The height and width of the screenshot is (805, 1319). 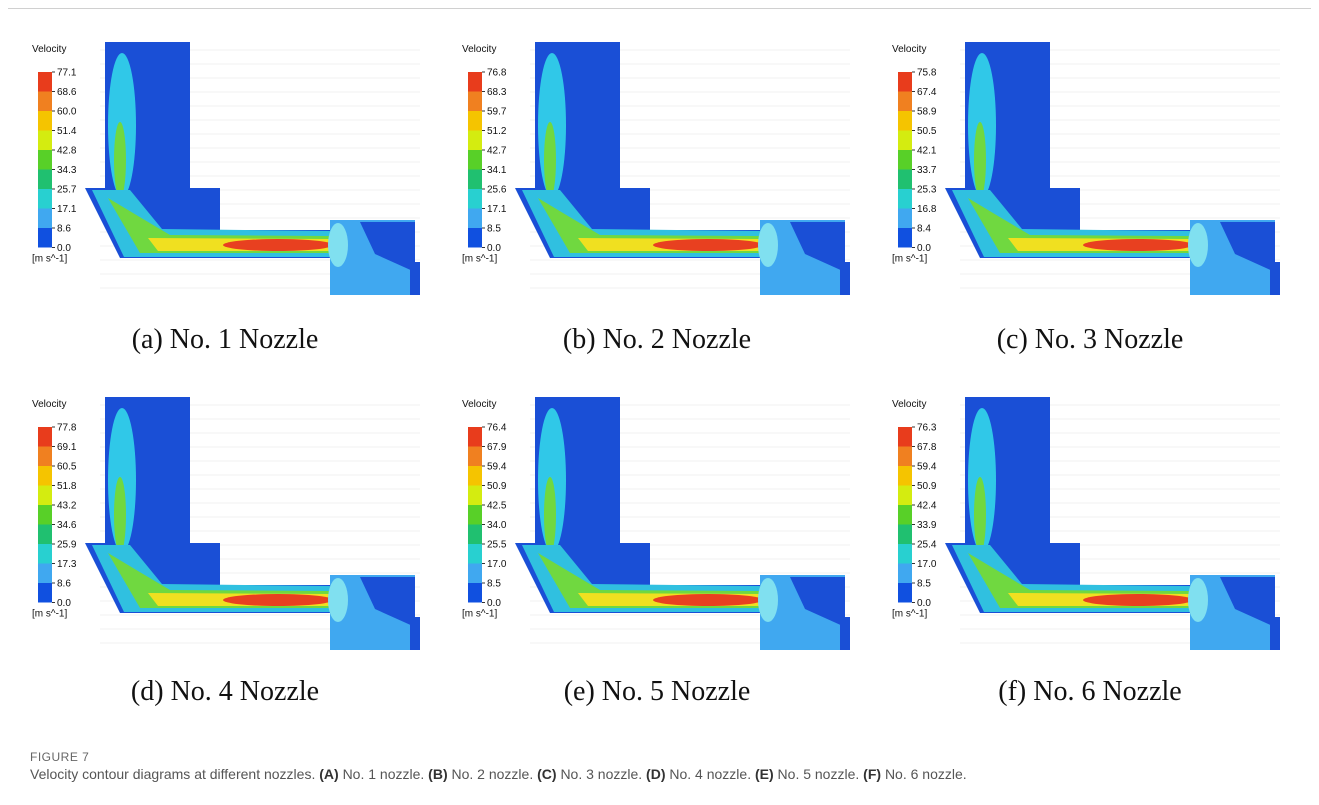 What do you see at coordinates (438, 774) in the screenshot?
I see `caption-item-label: (B)` at bounding box center [438, 774].